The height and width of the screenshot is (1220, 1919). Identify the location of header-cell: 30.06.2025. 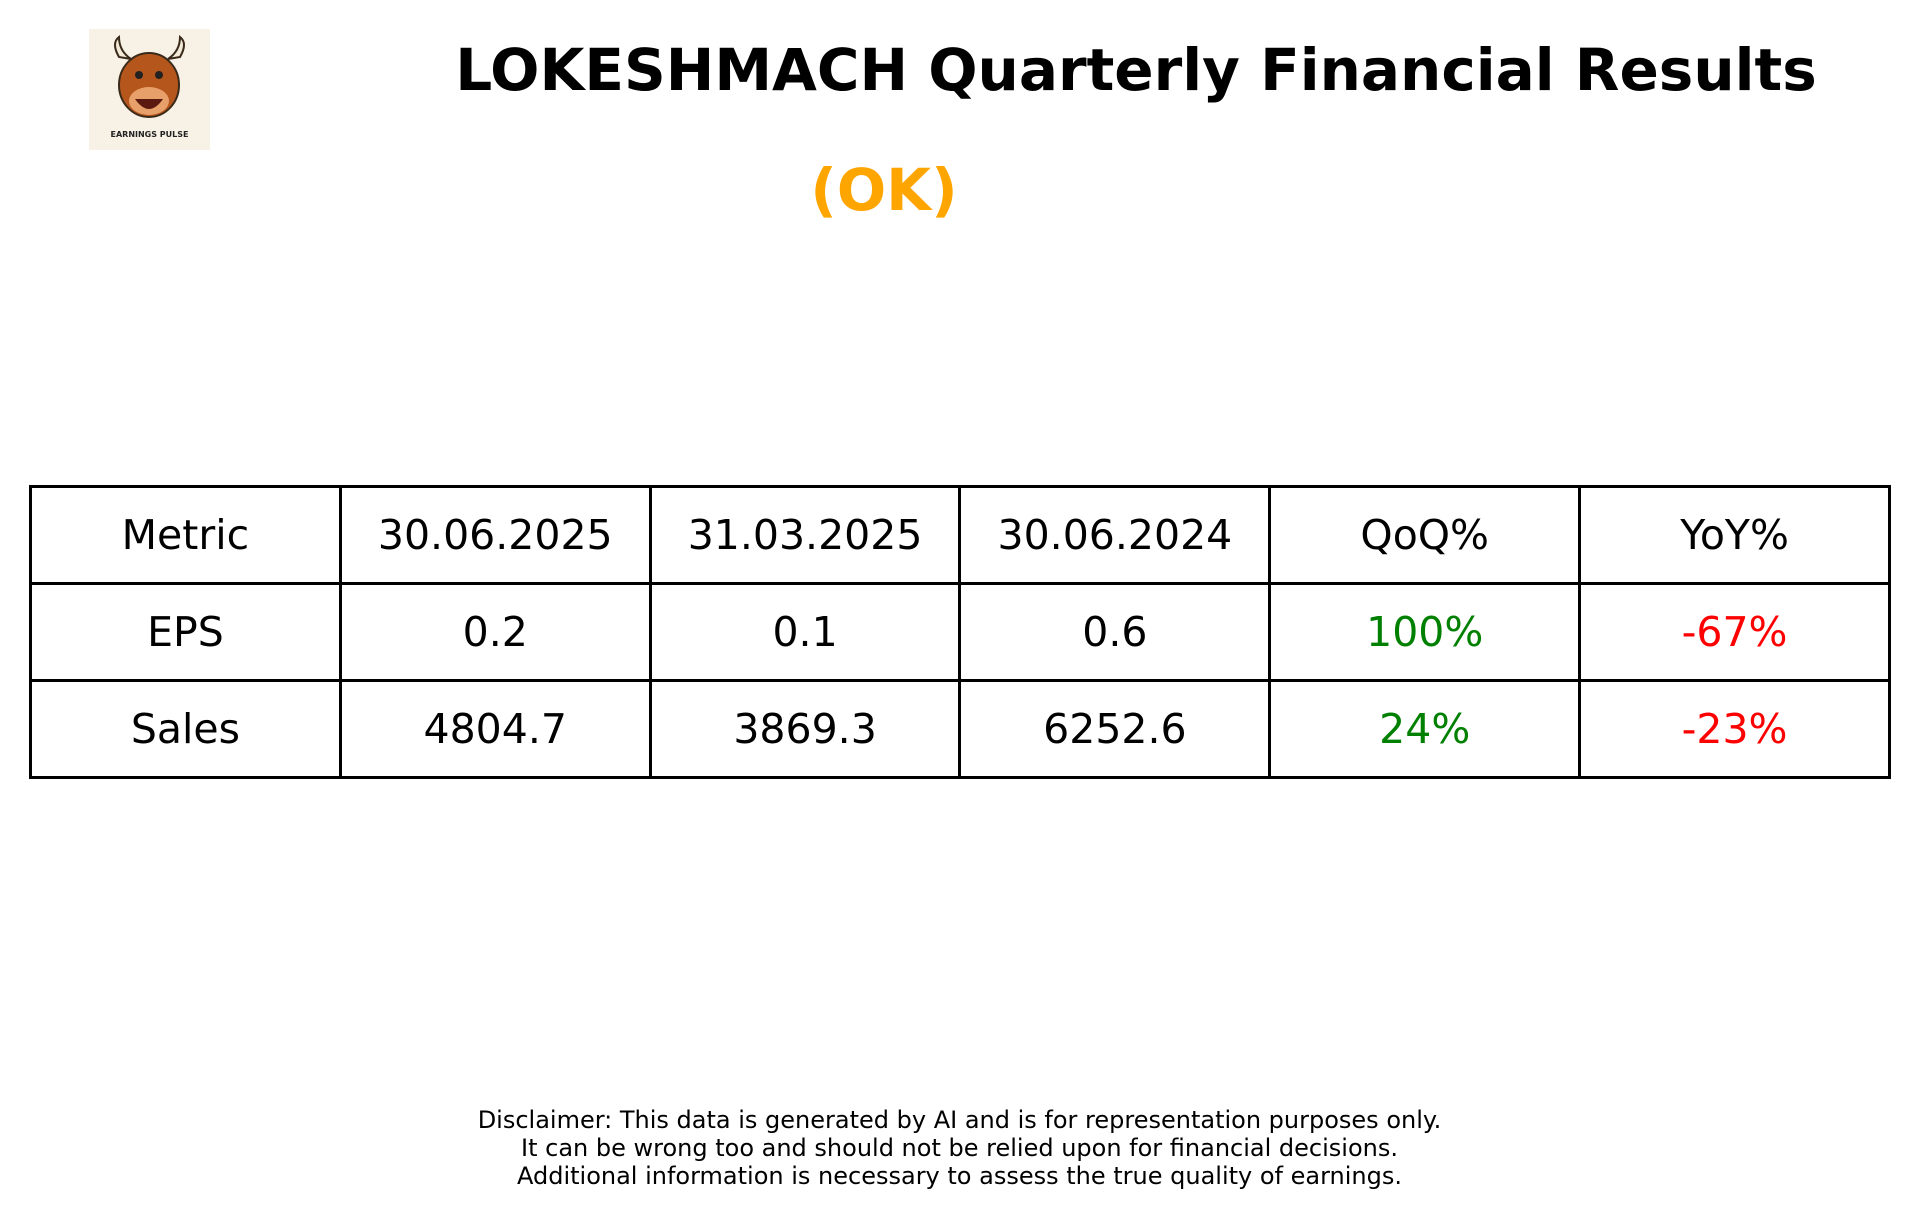
(495, 535).